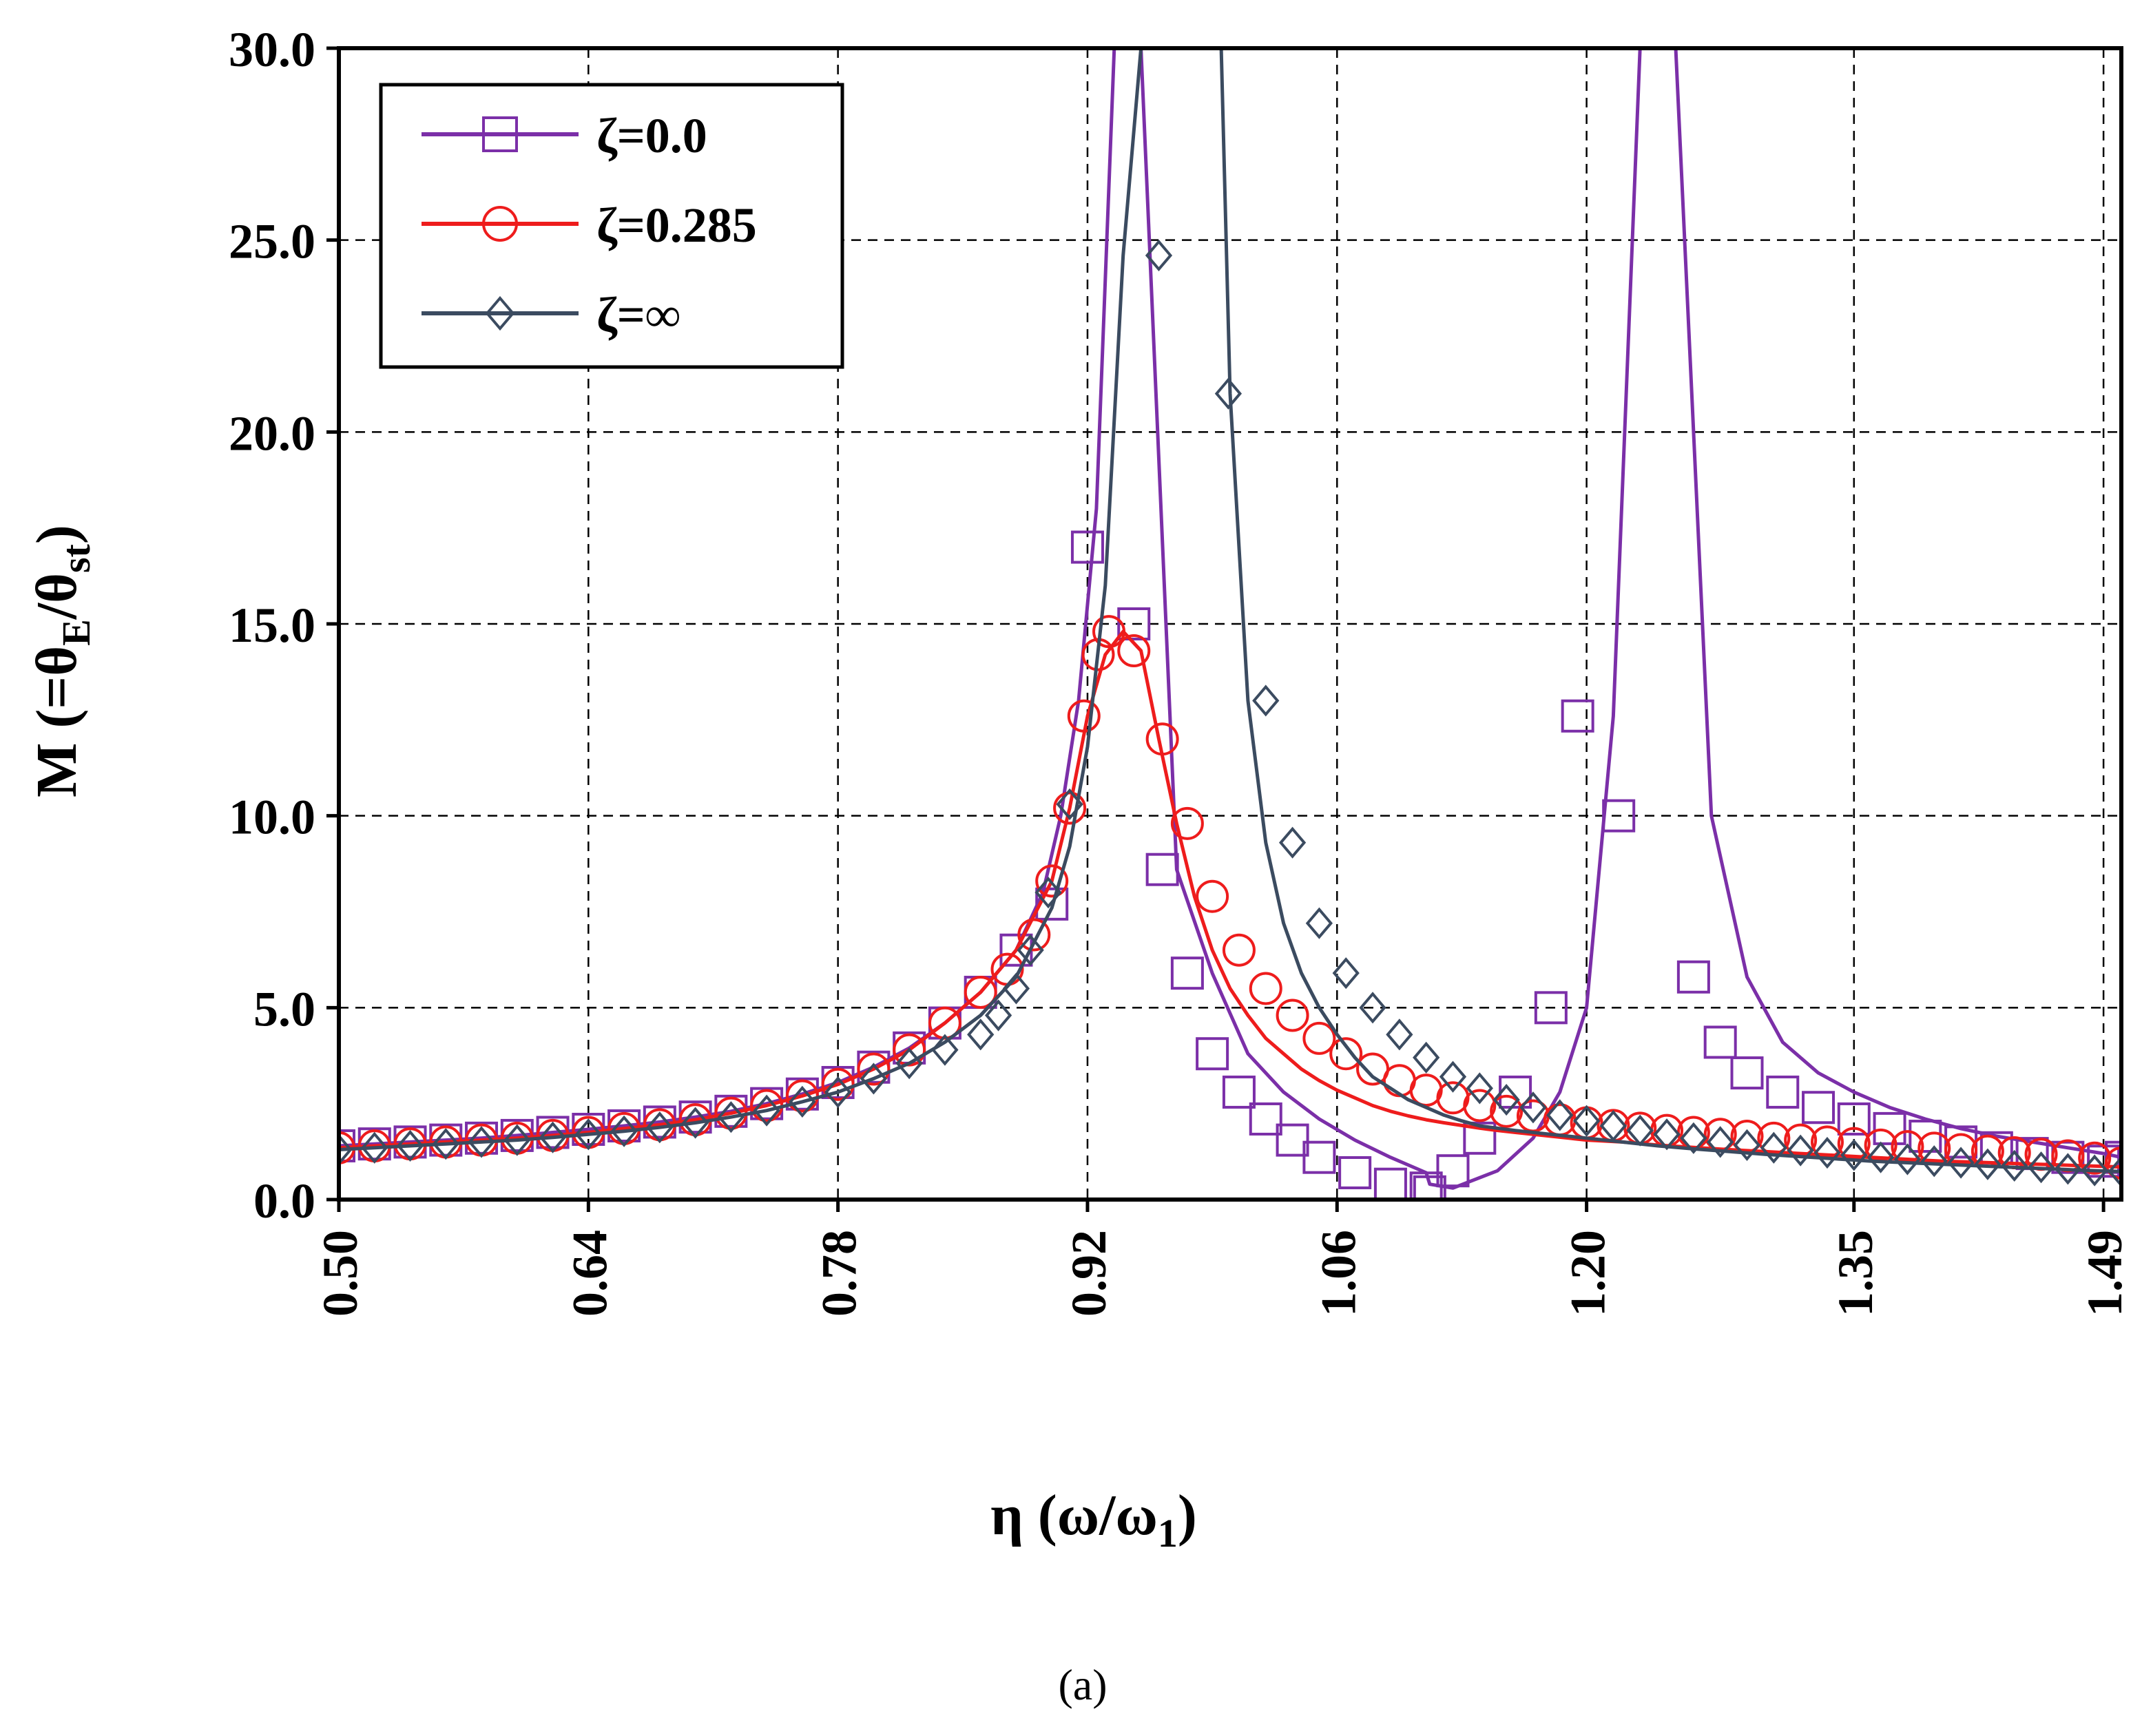 This screenshot has width=2142, height=1736. I want to click on x-tick-label: 1.35, so click(1855, 1273).